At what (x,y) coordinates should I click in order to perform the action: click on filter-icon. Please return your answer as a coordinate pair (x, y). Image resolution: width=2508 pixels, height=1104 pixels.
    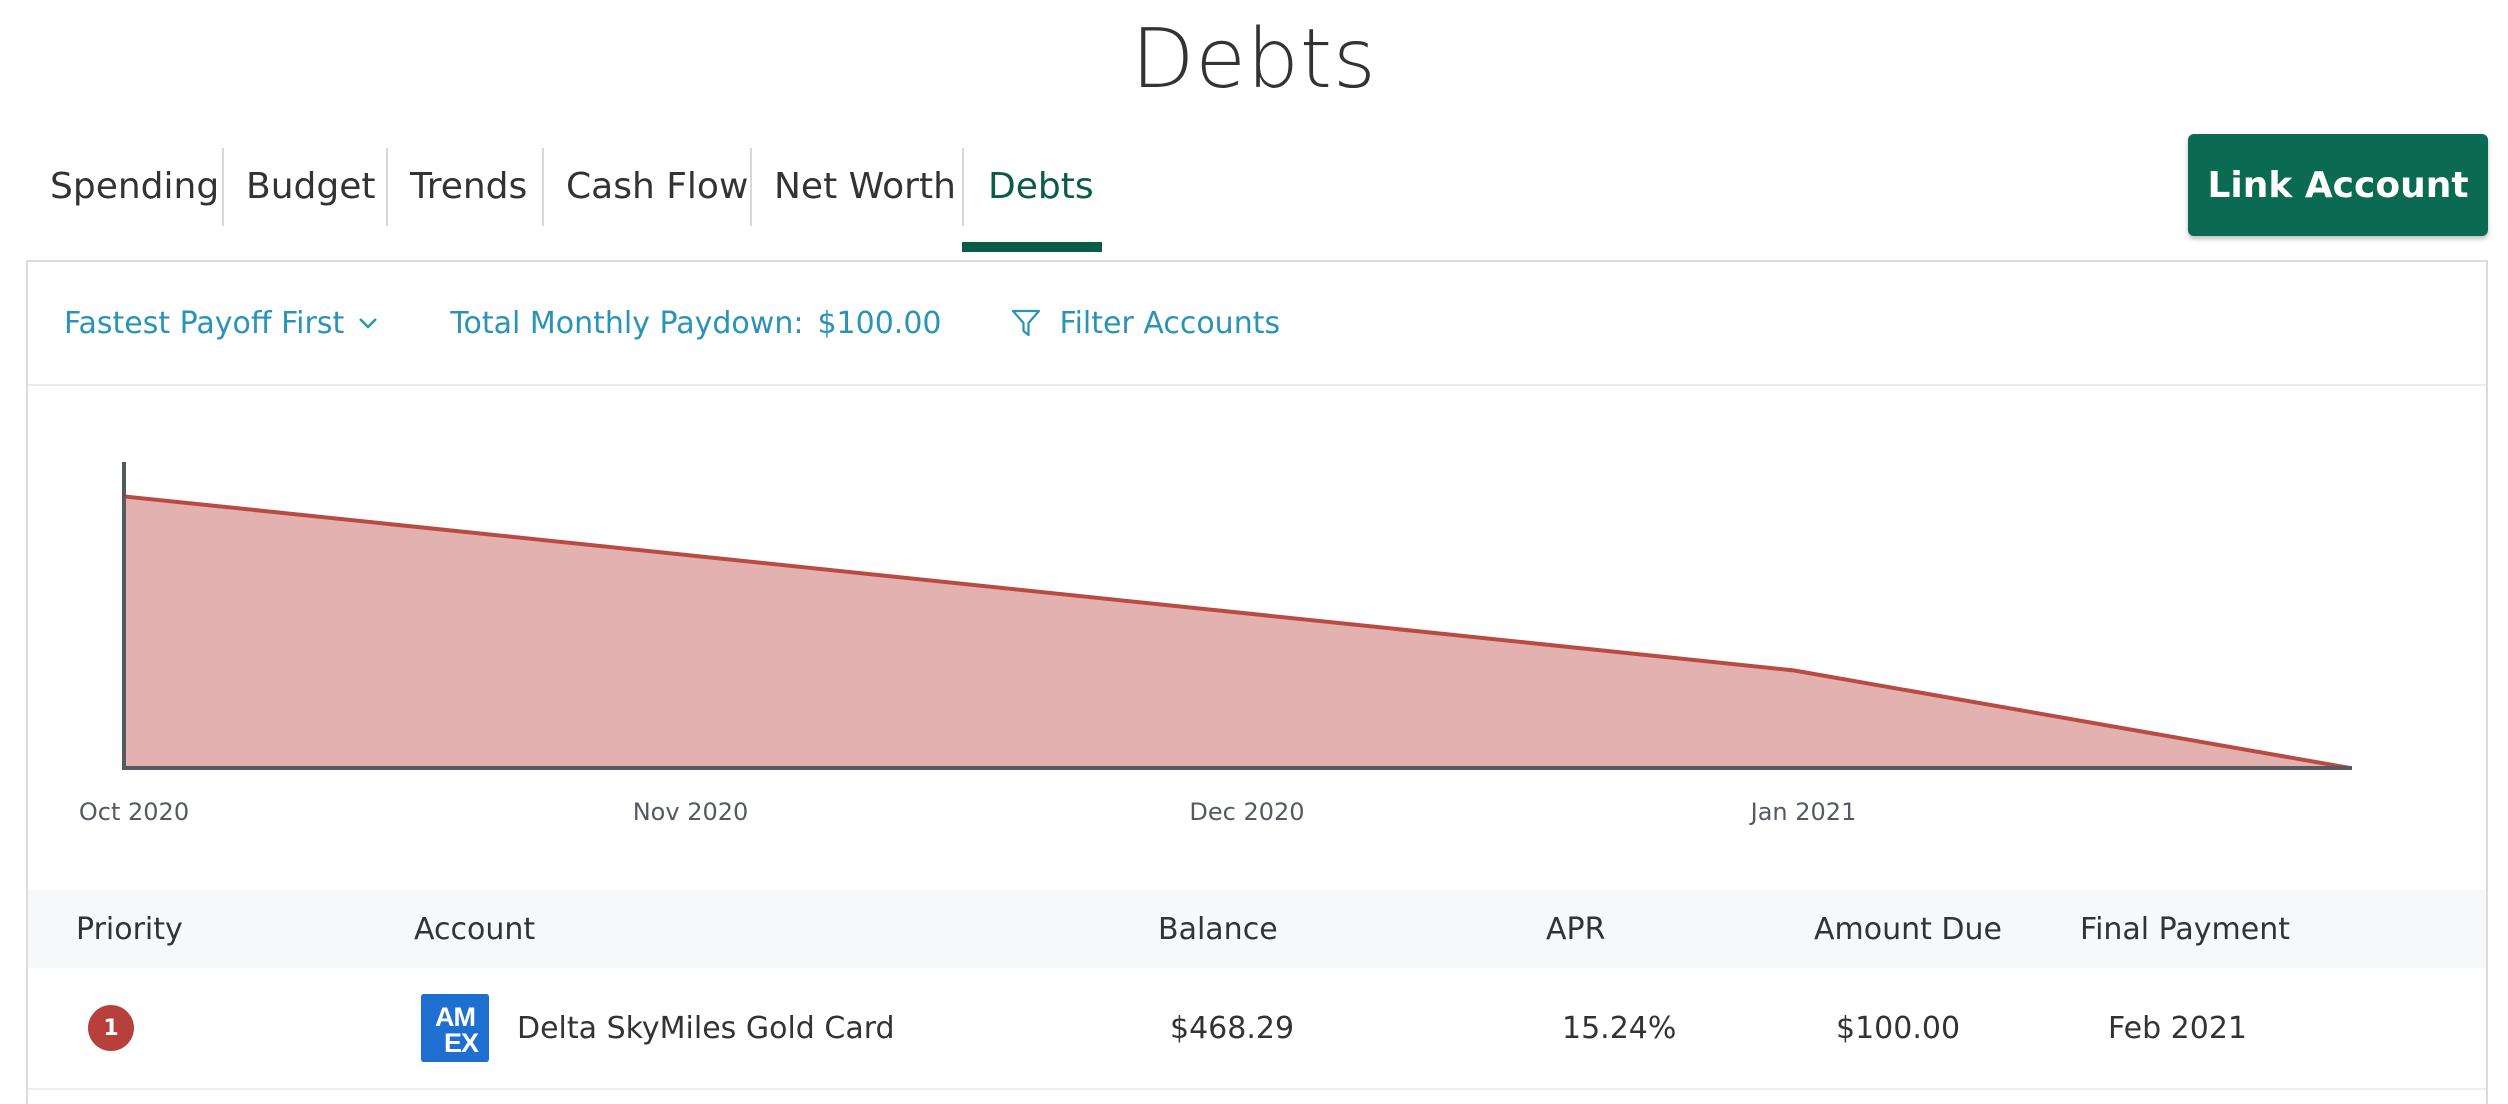
    Looking at the image, I should click on (1026, 323).